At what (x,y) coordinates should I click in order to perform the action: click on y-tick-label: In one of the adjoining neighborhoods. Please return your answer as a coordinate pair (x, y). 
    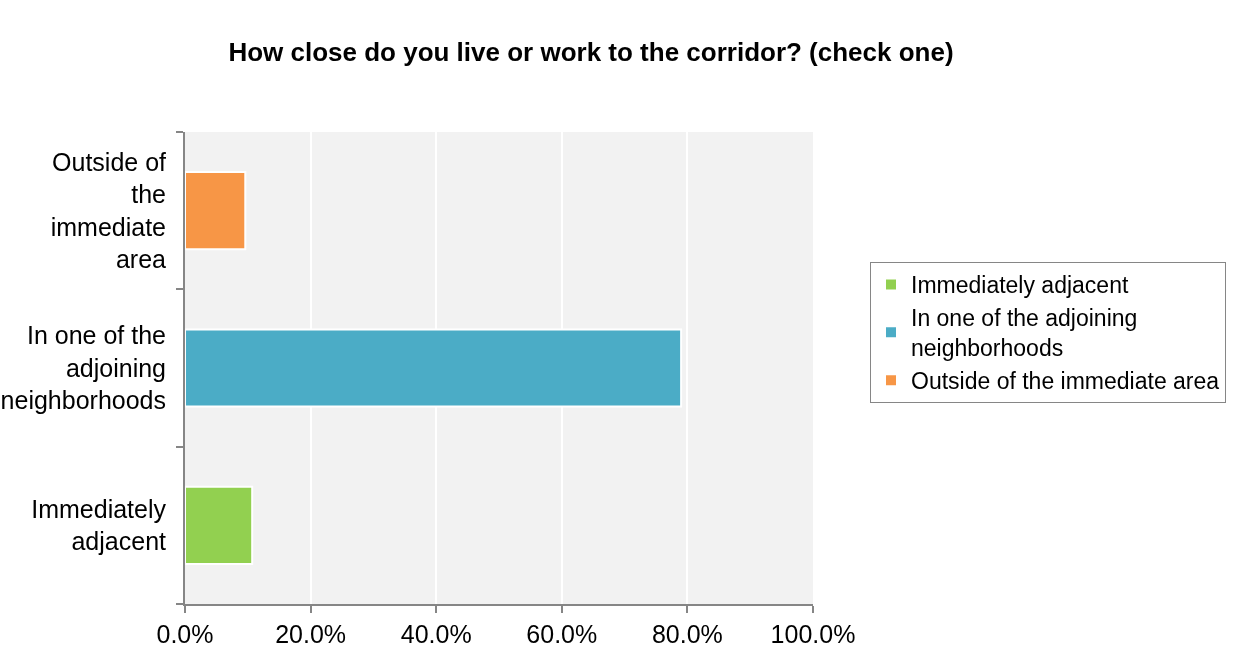
    Looking at the image, I should click on (83, 368).